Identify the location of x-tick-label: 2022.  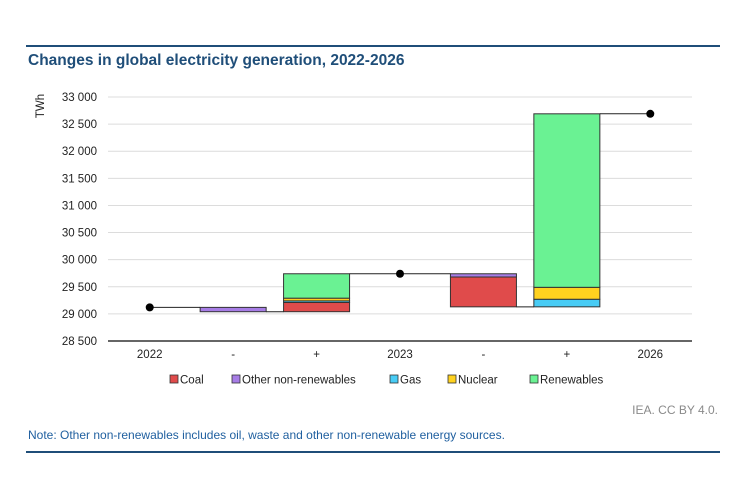
(150, 355).